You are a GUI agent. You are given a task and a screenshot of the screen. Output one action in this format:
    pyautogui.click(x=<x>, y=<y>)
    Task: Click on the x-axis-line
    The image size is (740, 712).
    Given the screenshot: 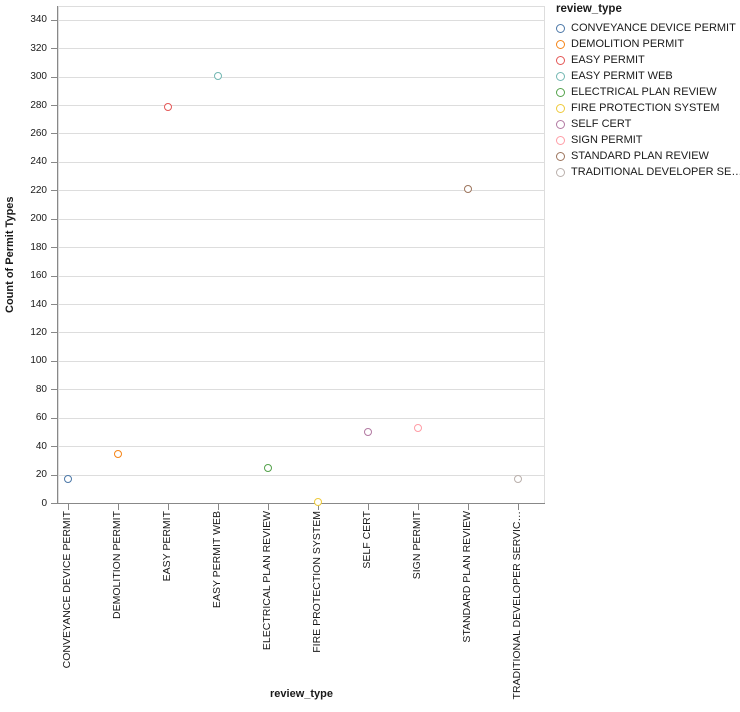 What is the action you would take?
    pyautogui.click(x=301, y=503)
    